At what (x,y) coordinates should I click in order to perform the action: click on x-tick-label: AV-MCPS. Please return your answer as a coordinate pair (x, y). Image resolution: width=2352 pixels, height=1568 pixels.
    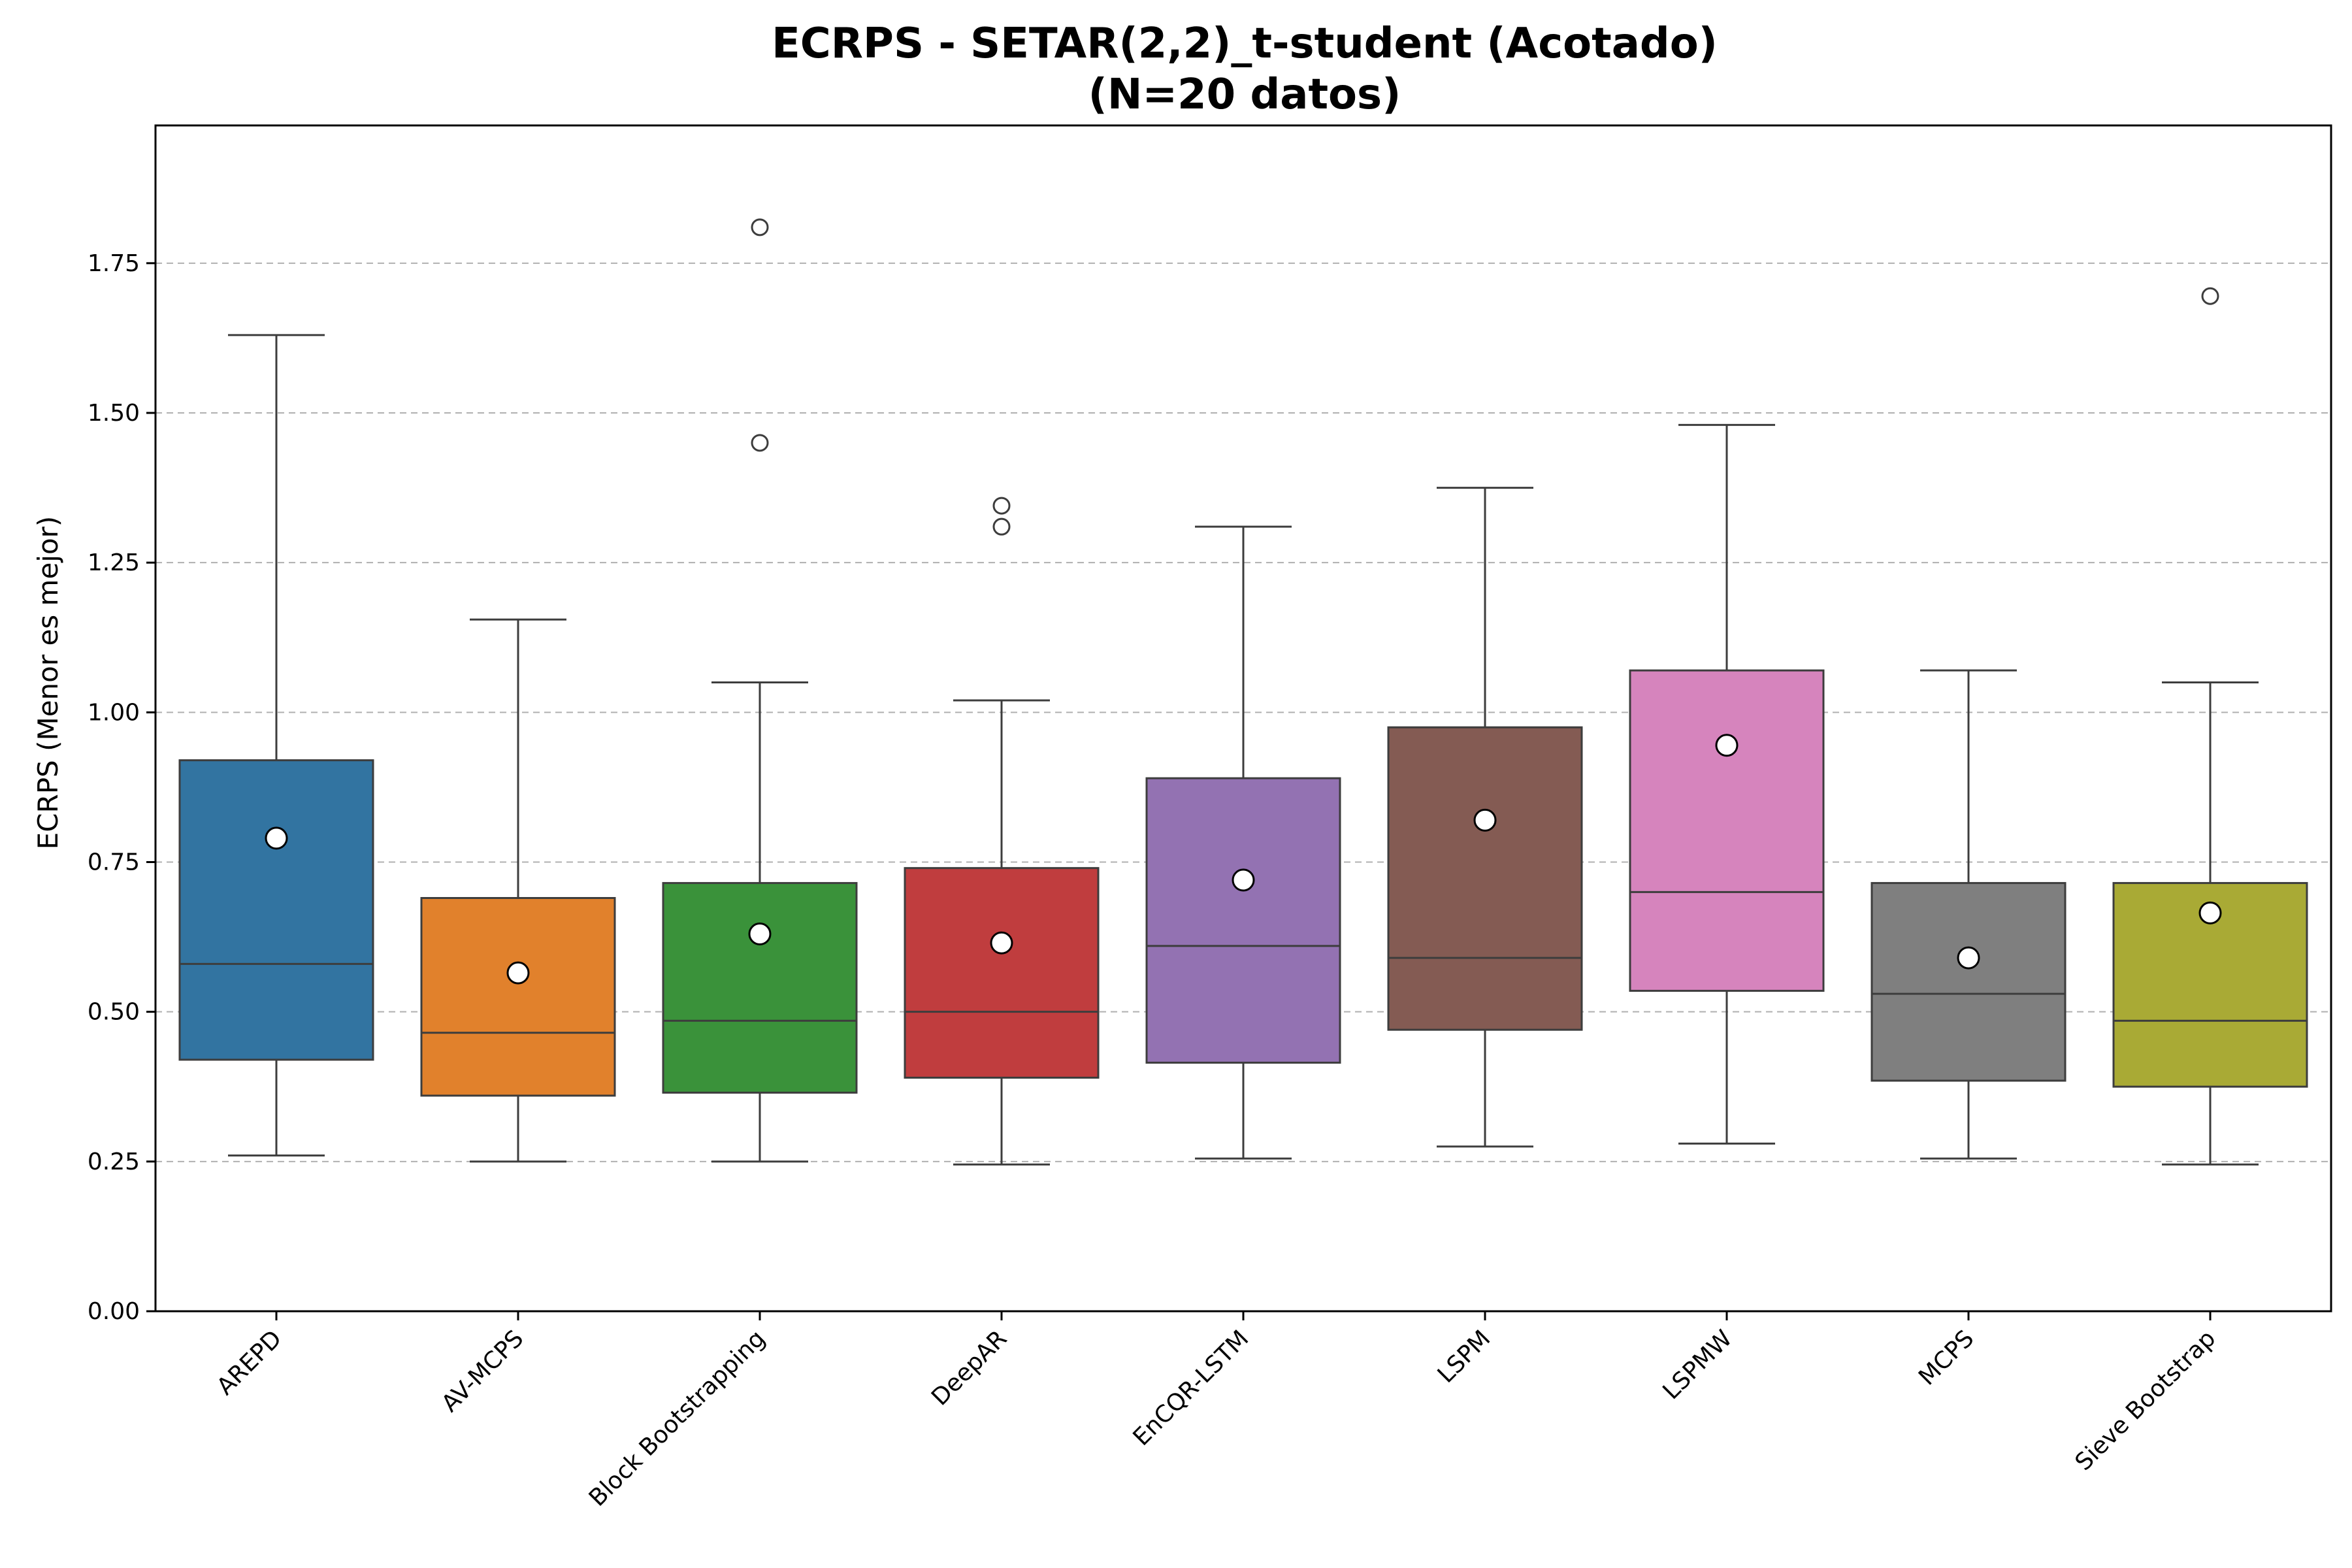
    Looking at the image, I should click on (482, 1371).